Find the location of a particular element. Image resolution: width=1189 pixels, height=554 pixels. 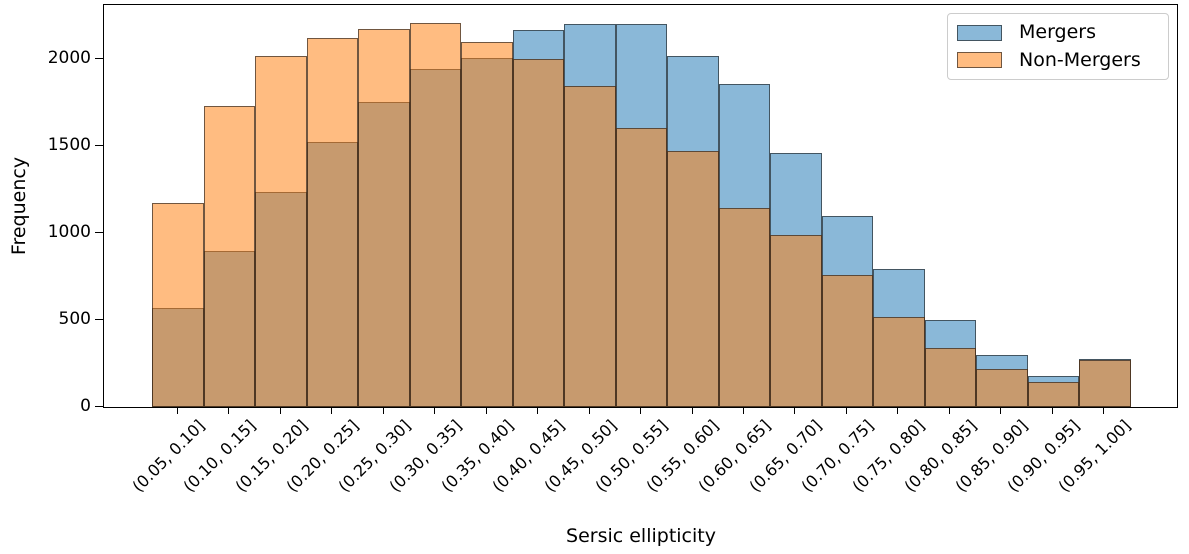

legend-row: Mergers is located at coordinates (1062, 32).